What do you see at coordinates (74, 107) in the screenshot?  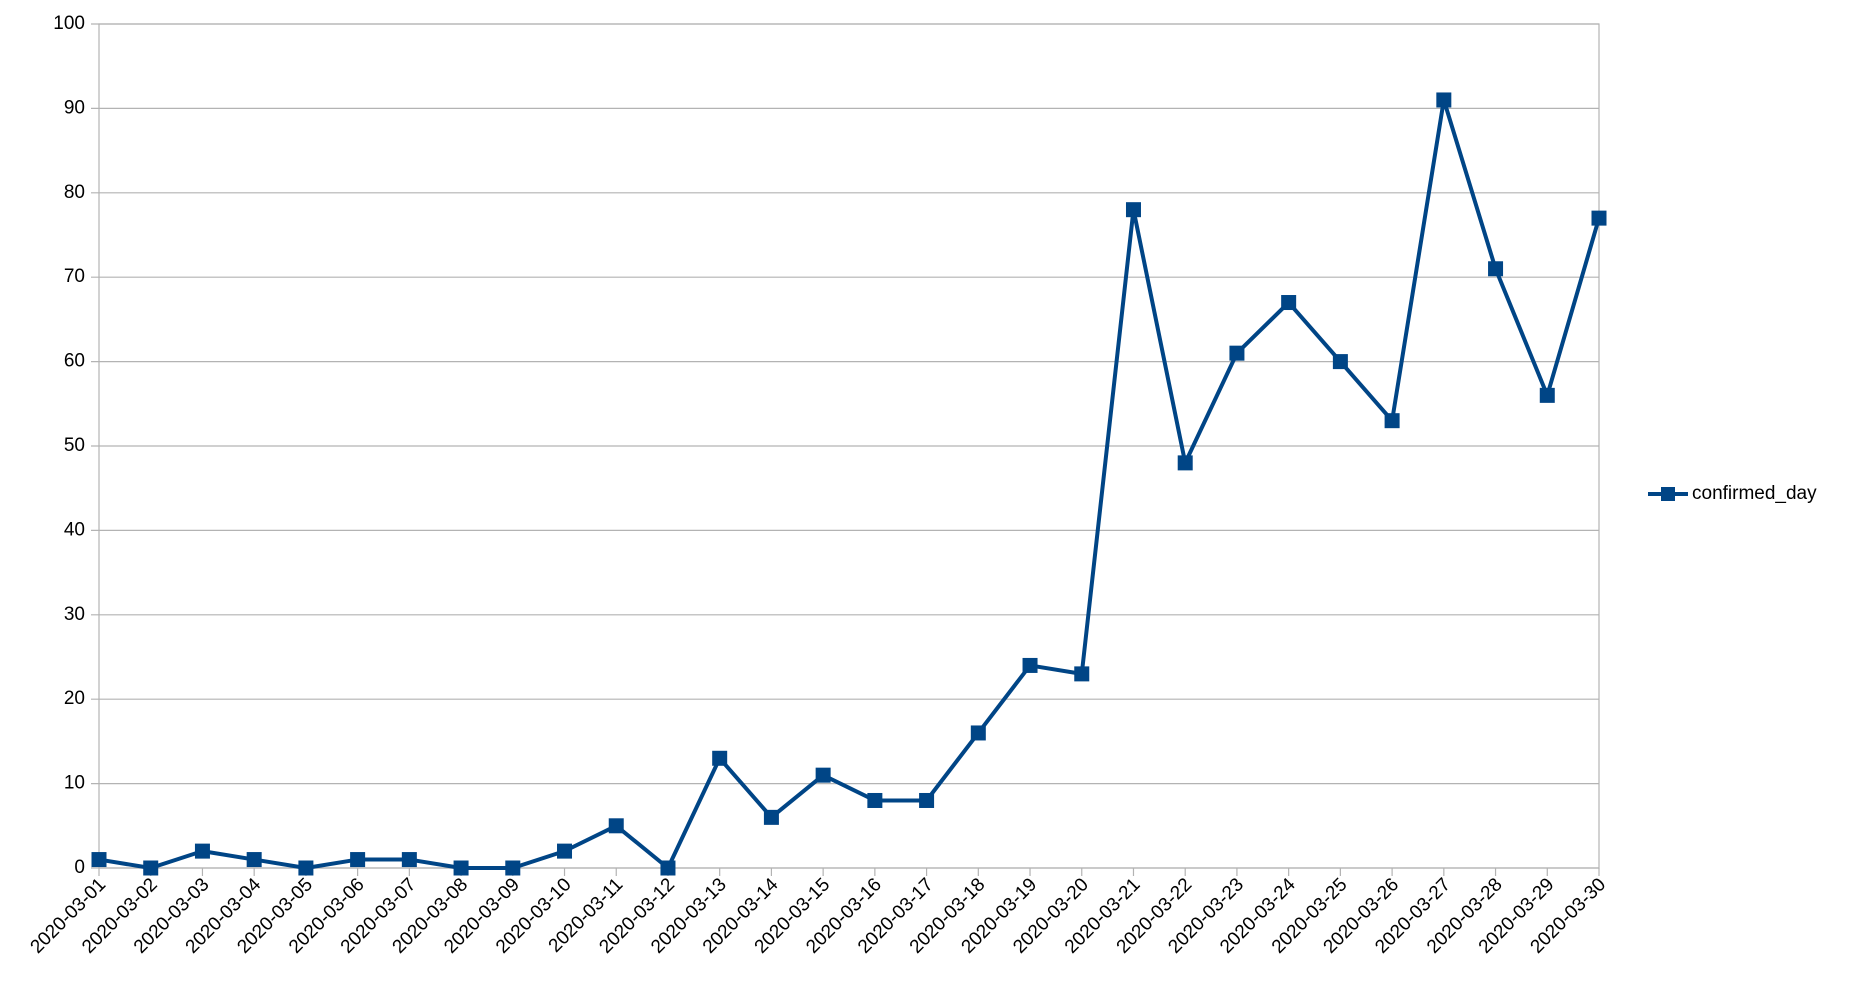 I see `y-tick-label: 90` at bounding box center [74, 107].